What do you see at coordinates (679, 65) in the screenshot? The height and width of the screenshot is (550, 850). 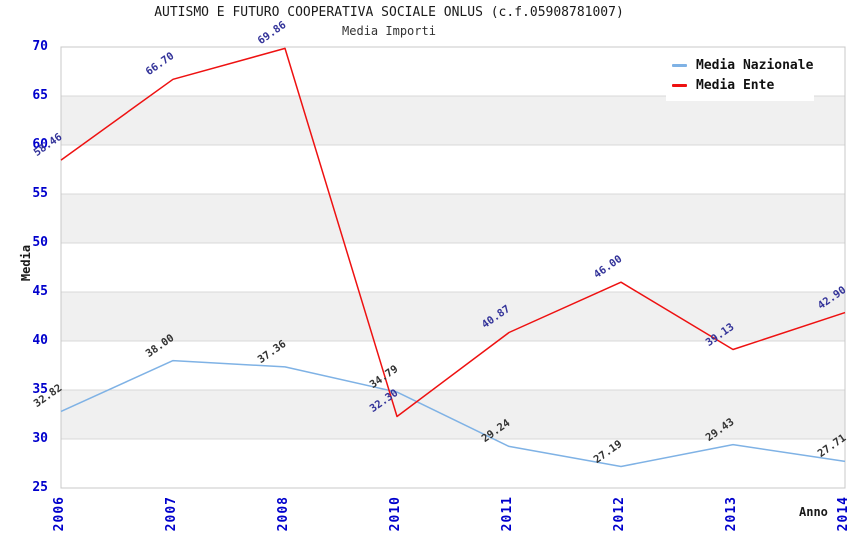 I see `media-nazionale-line-icon` at bounding box center [679, 65].